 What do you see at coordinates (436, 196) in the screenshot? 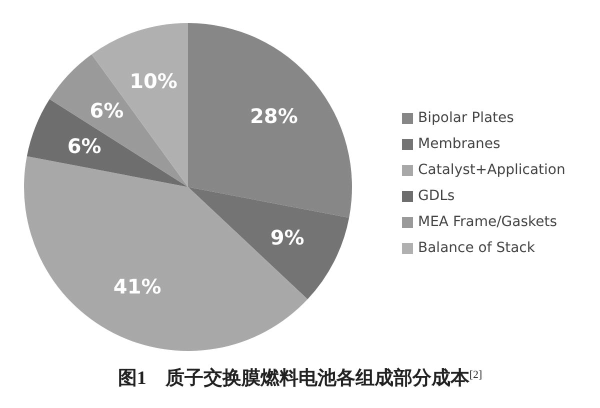
I see `legend-label: GDLs` at bounding box center [436, 196].